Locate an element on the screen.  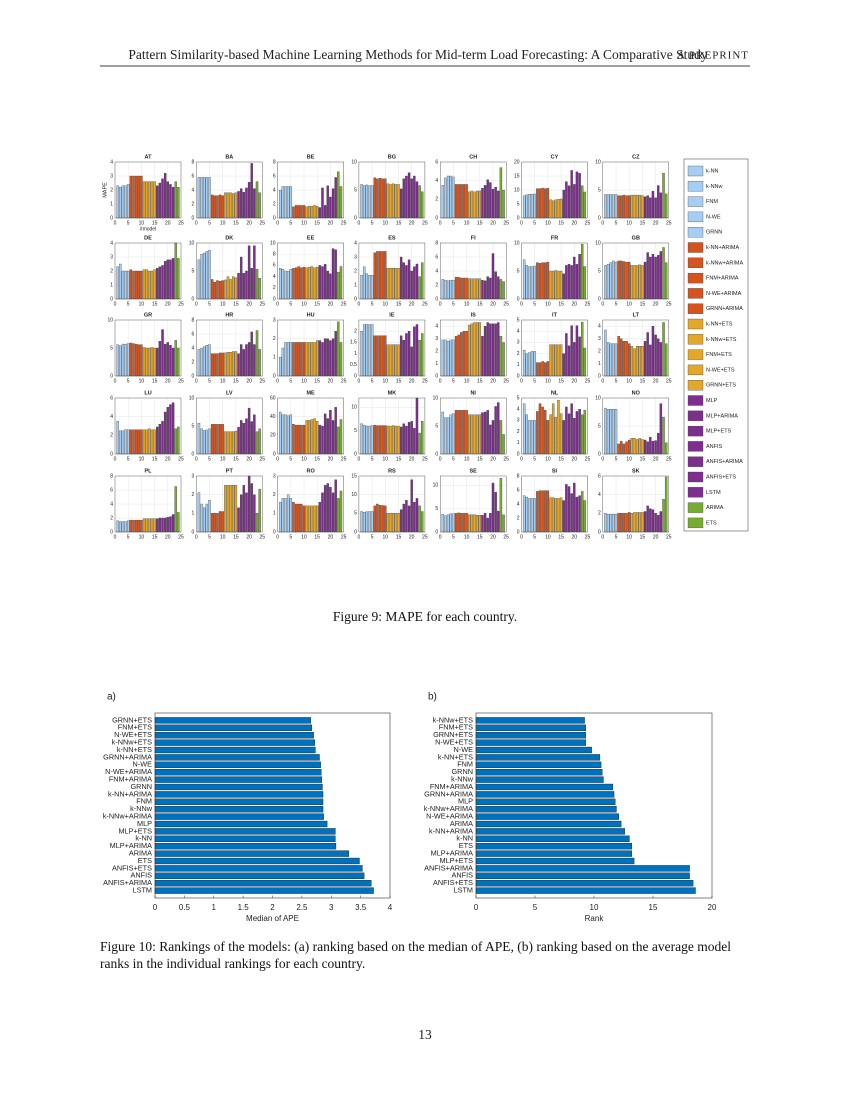
category-label: GRNN is located at coordinates (142, 786).